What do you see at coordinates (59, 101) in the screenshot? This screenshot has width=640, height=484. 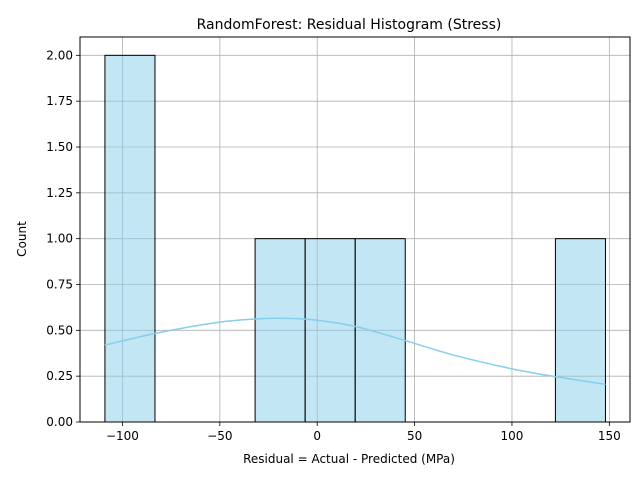 I see `y-tick-label: 1.75` at bounding box center [59, 101].